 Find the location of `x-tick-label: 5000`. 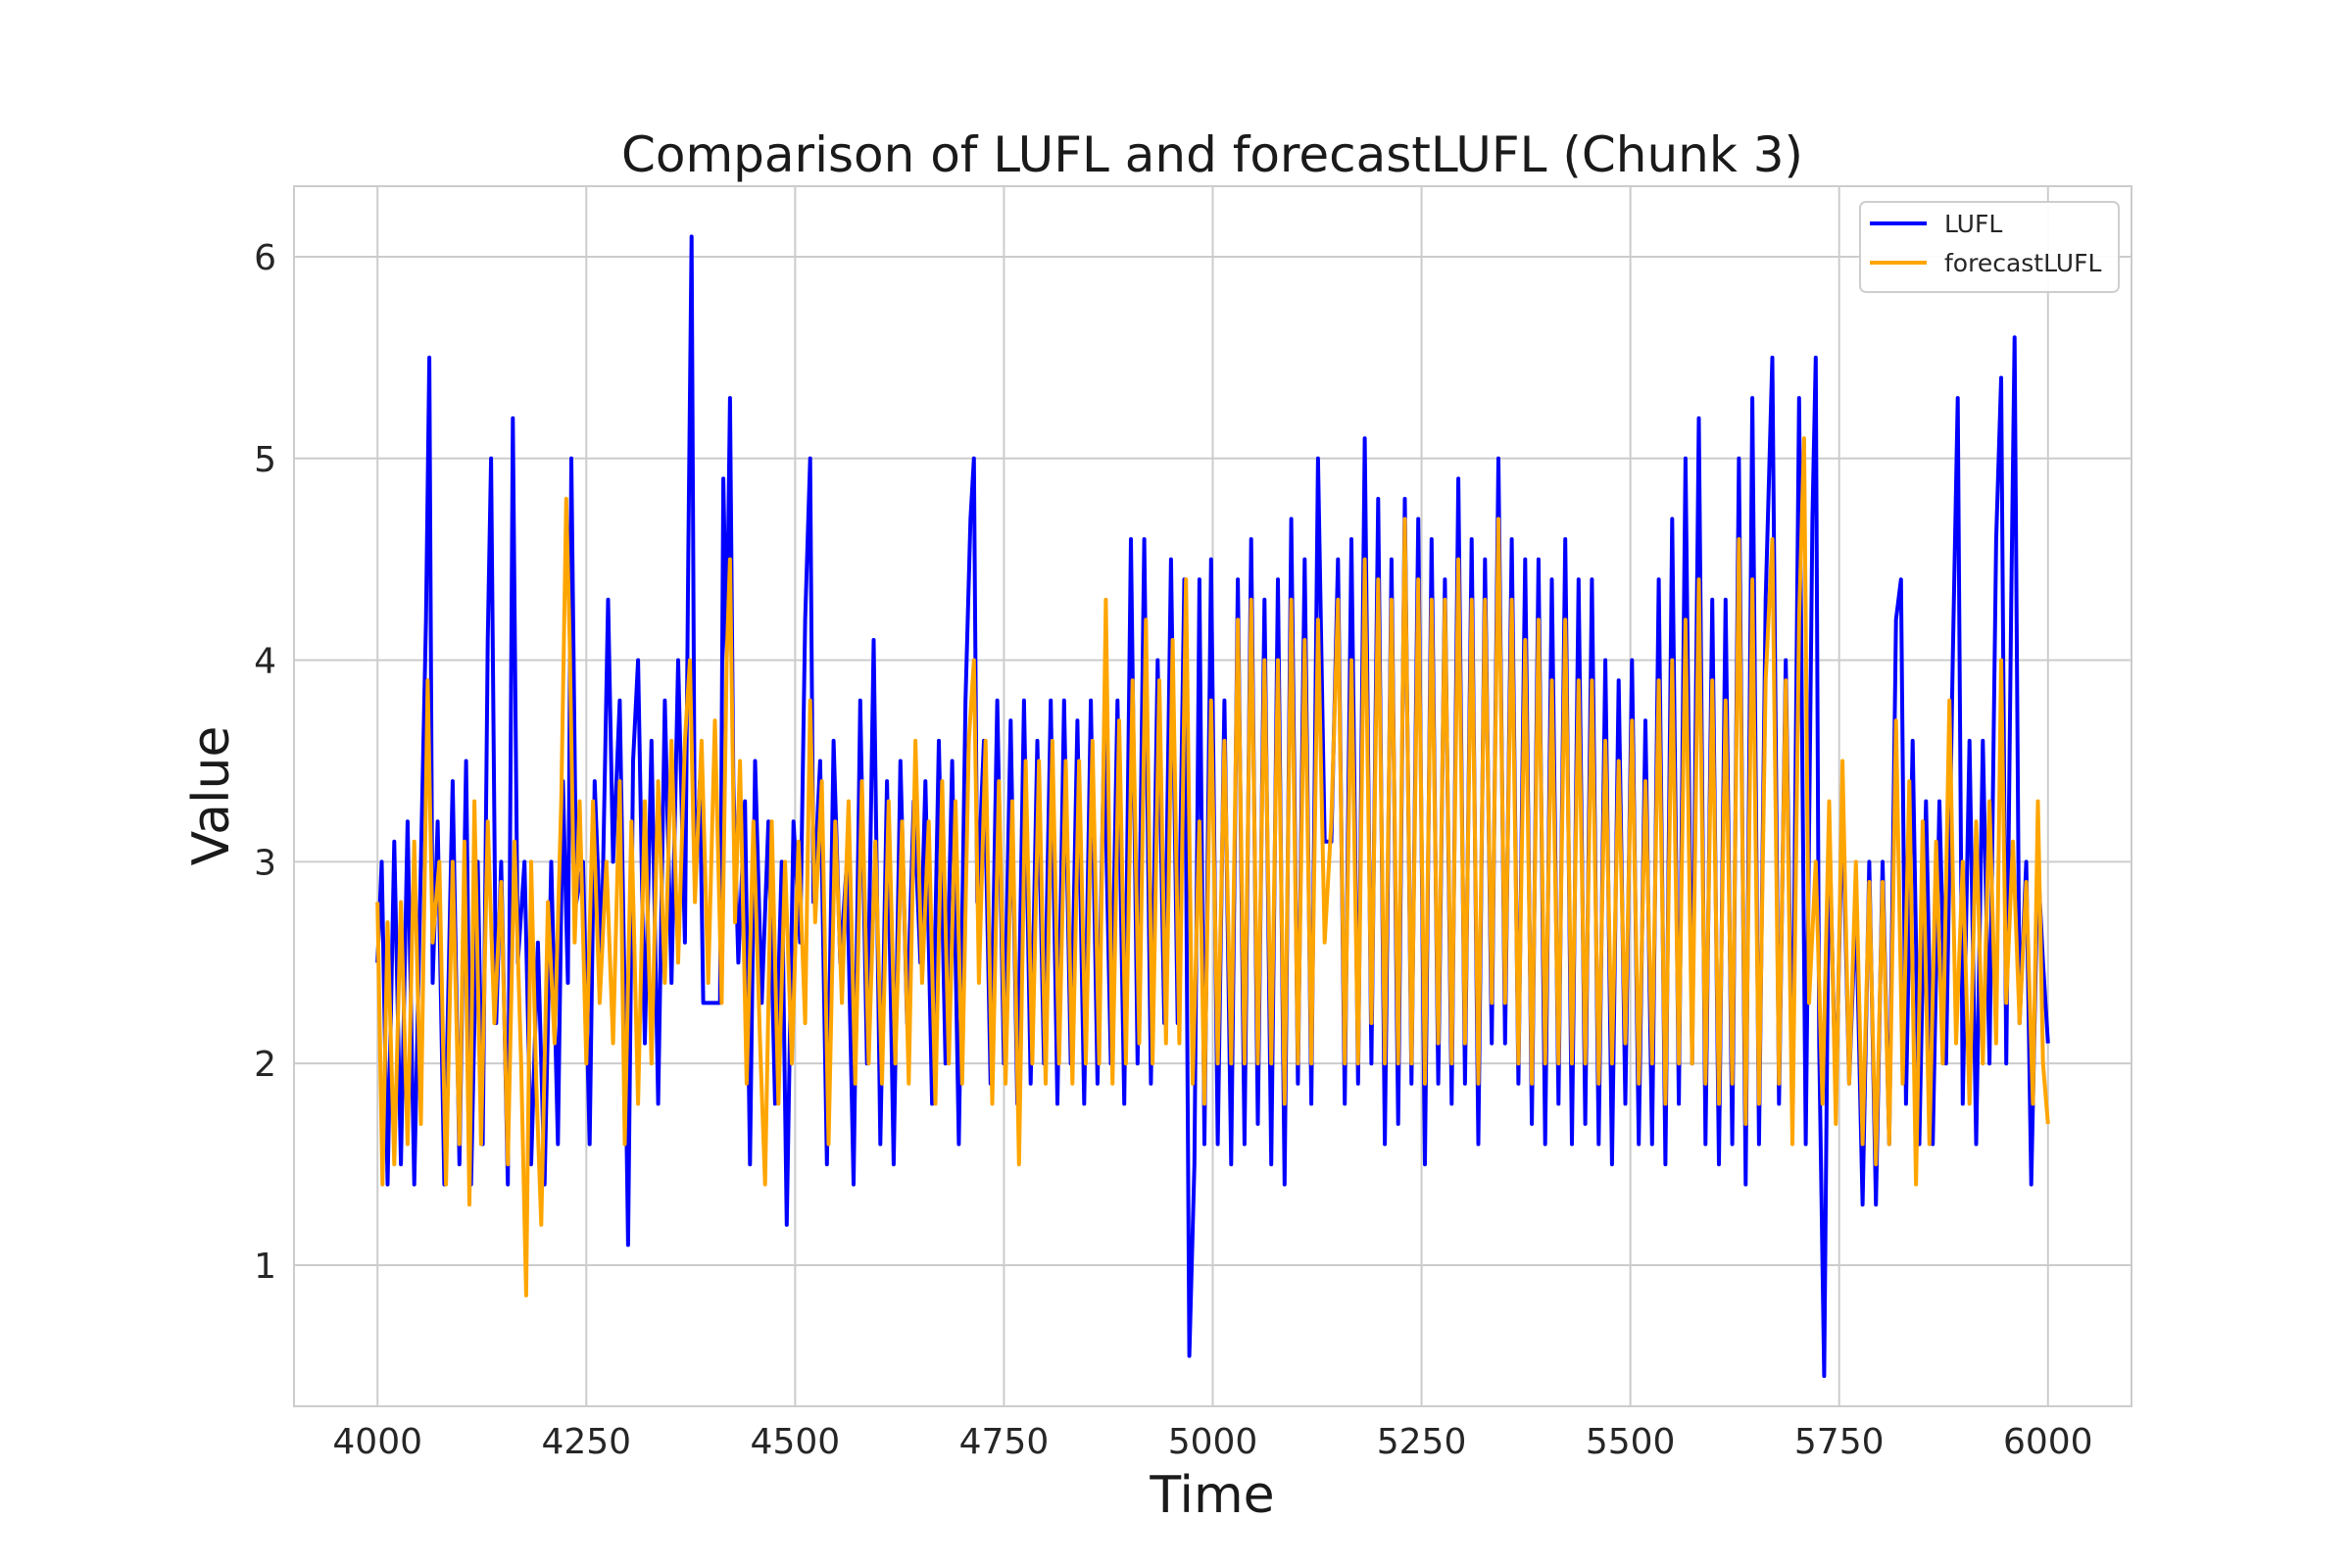

x-tick-label: 5000 is located at coordinates (1213, 1442).